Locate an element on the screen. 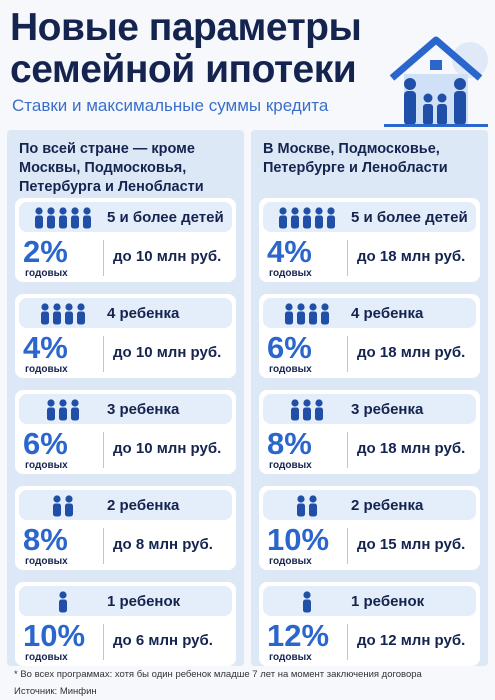 The image size is (495, 700). header-line: Петербурге и Ленобласти is located at coordinates (355, 168).